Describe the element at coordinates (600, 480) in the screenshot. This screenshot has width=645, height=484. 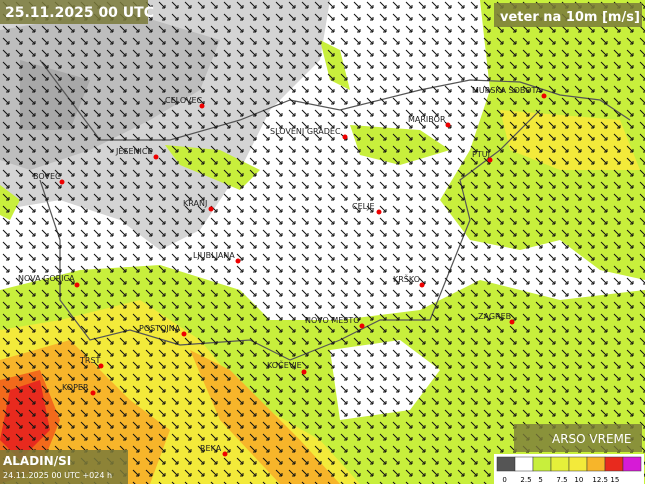
I see `legend-label: 12.5` at that location.